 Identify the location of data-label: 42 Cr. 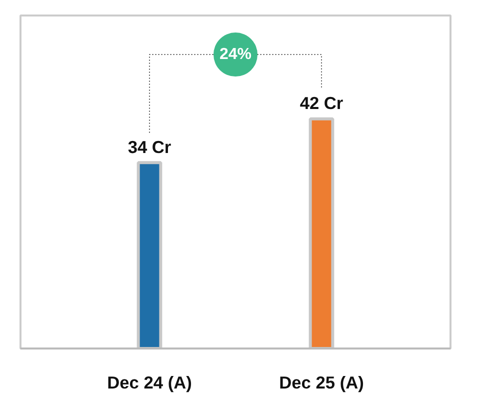
(322, 103).